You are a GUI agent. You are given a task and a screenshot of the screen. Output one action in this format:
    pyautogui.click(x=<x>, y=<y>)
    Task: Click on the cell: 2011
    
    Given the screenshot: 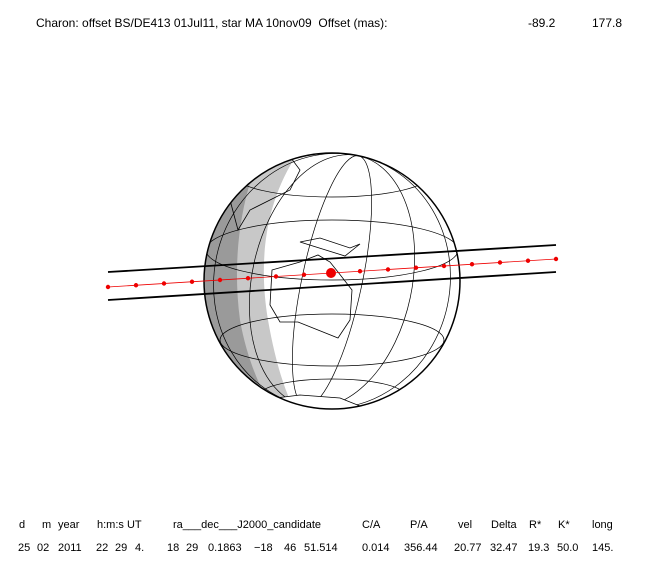 What is the action you would take?
    pyautogui.click(x=70, y=548)
    